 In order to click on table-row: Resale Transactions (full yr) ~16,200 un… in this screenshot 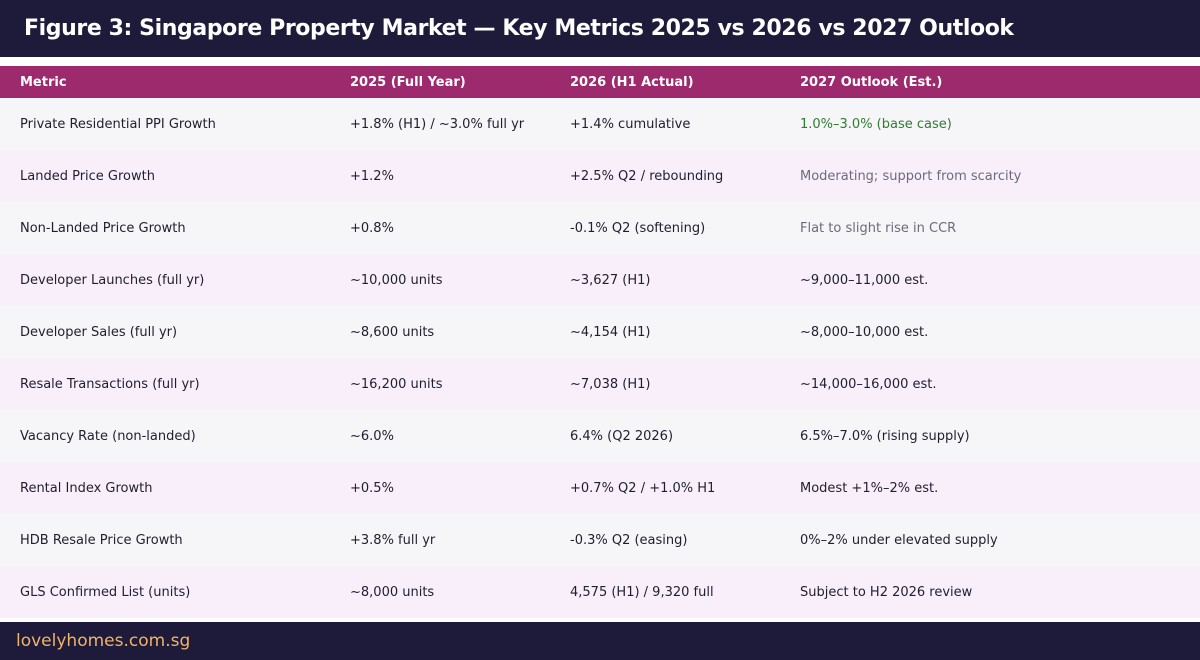, I will do `click(600, 384)`.